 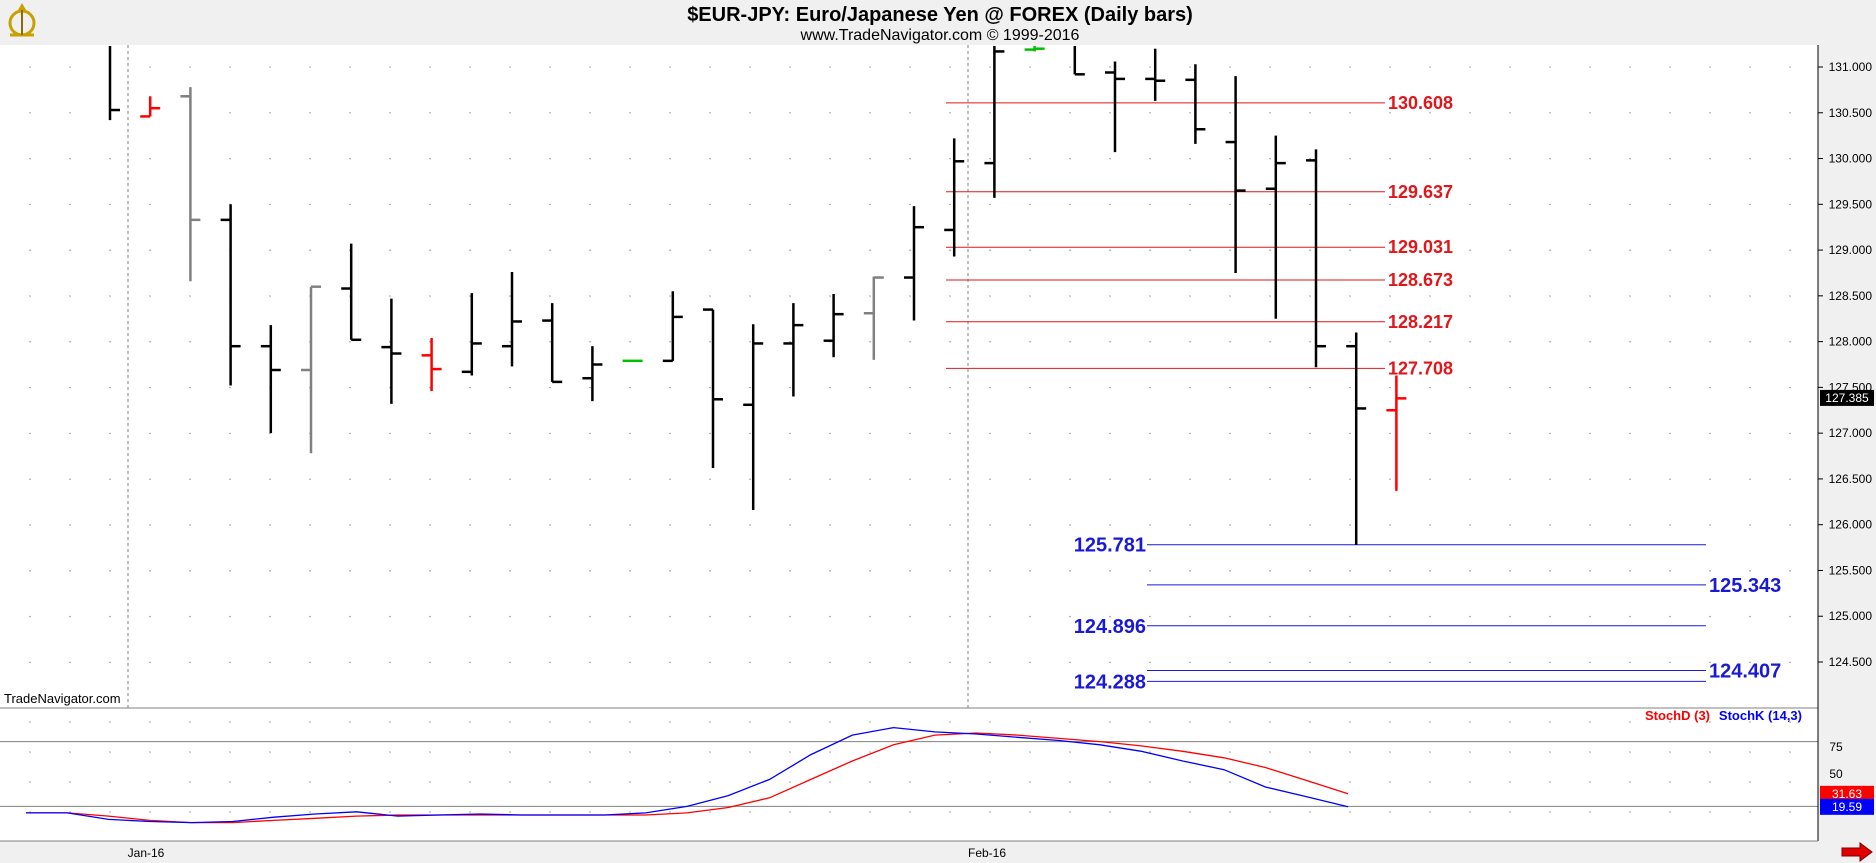 What do you see at coordinates (1745, 586) in the screenshot?
I see `projection-level-label: 125.343` at bounding box center [1745, 586].